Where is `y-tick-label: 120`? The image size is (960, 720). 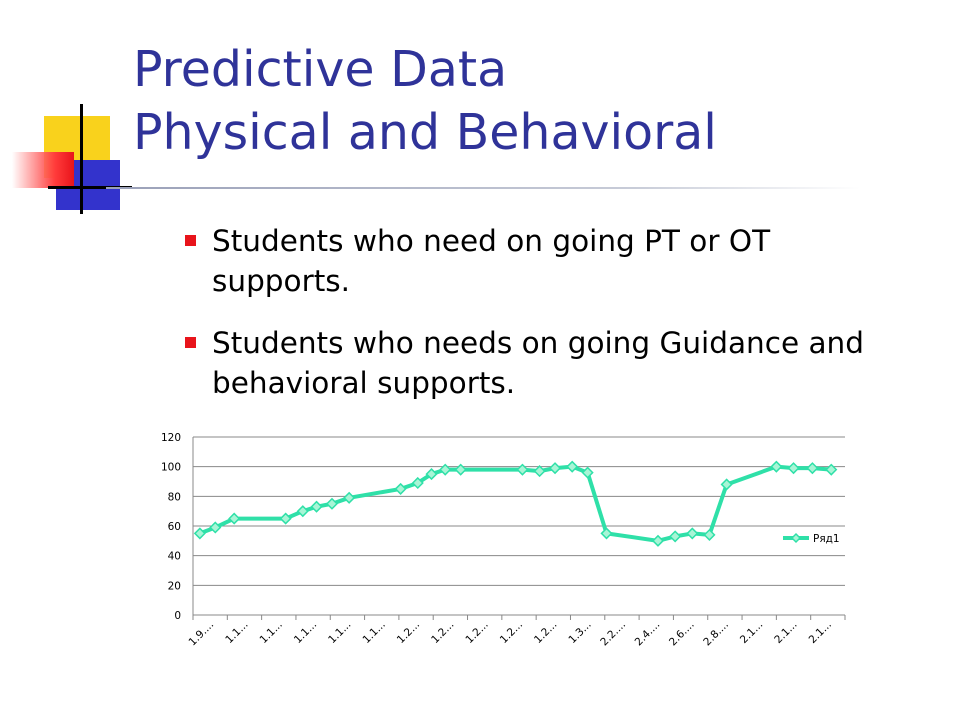
y-tick-label: 120 is located at coordinates (171, 438).